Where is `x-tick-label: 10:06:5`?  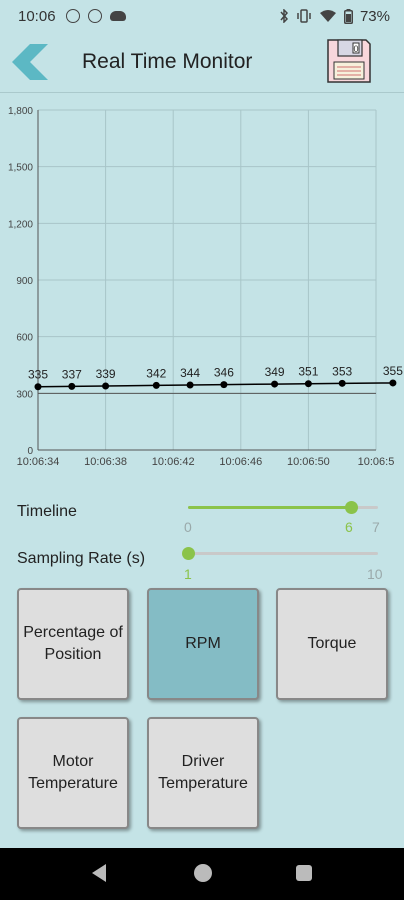
x-tick-label: 10:06:5 is located at coordinates (376, 462).